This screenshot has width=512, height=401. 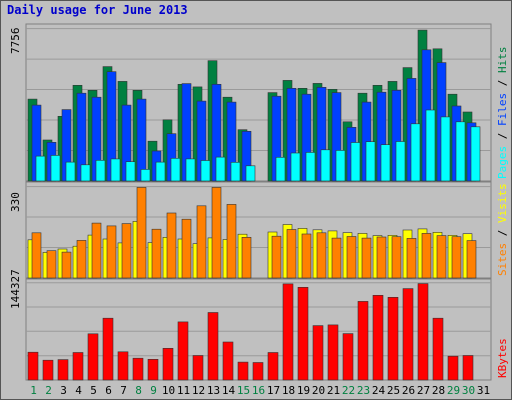 I want to click on chart-title: Daily usage for June 2013, so click(x=97, y=10).